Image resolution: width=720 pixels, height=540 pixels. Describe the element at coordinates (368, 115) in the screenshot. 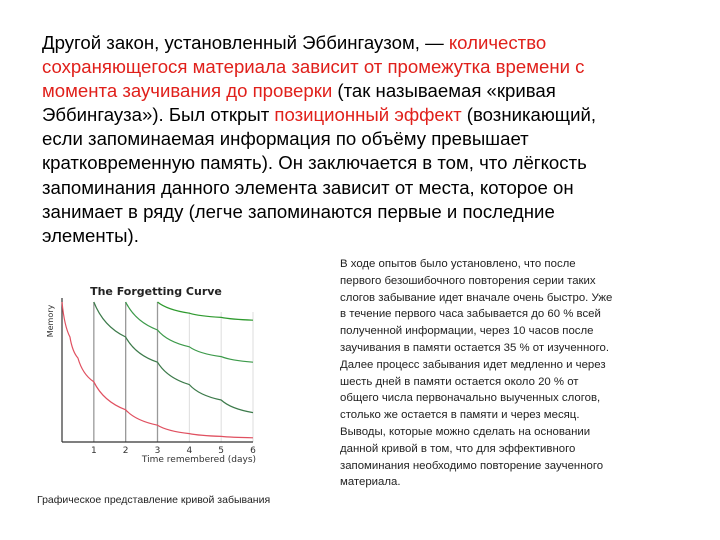

I see `highlighted-text: позиционный эффект` at that location.